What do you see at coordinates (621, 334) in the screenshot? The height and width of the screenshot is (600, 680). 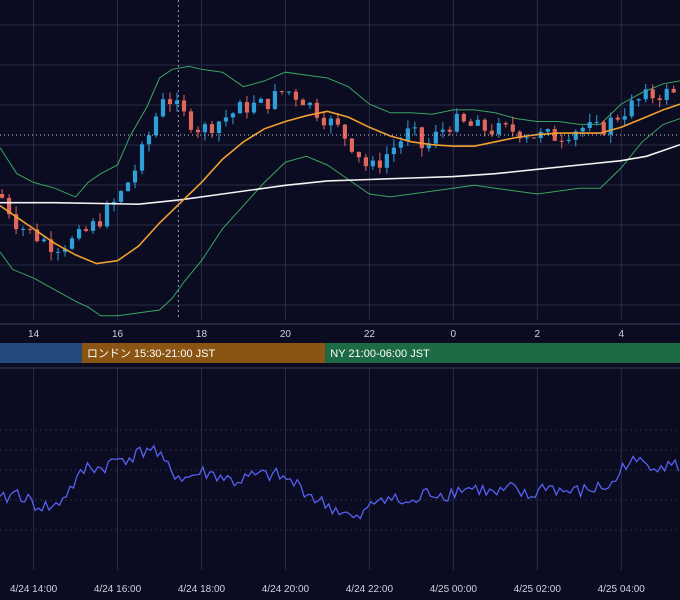 I see `price-x-tick-label: 4` at bounding box center [621, 334].